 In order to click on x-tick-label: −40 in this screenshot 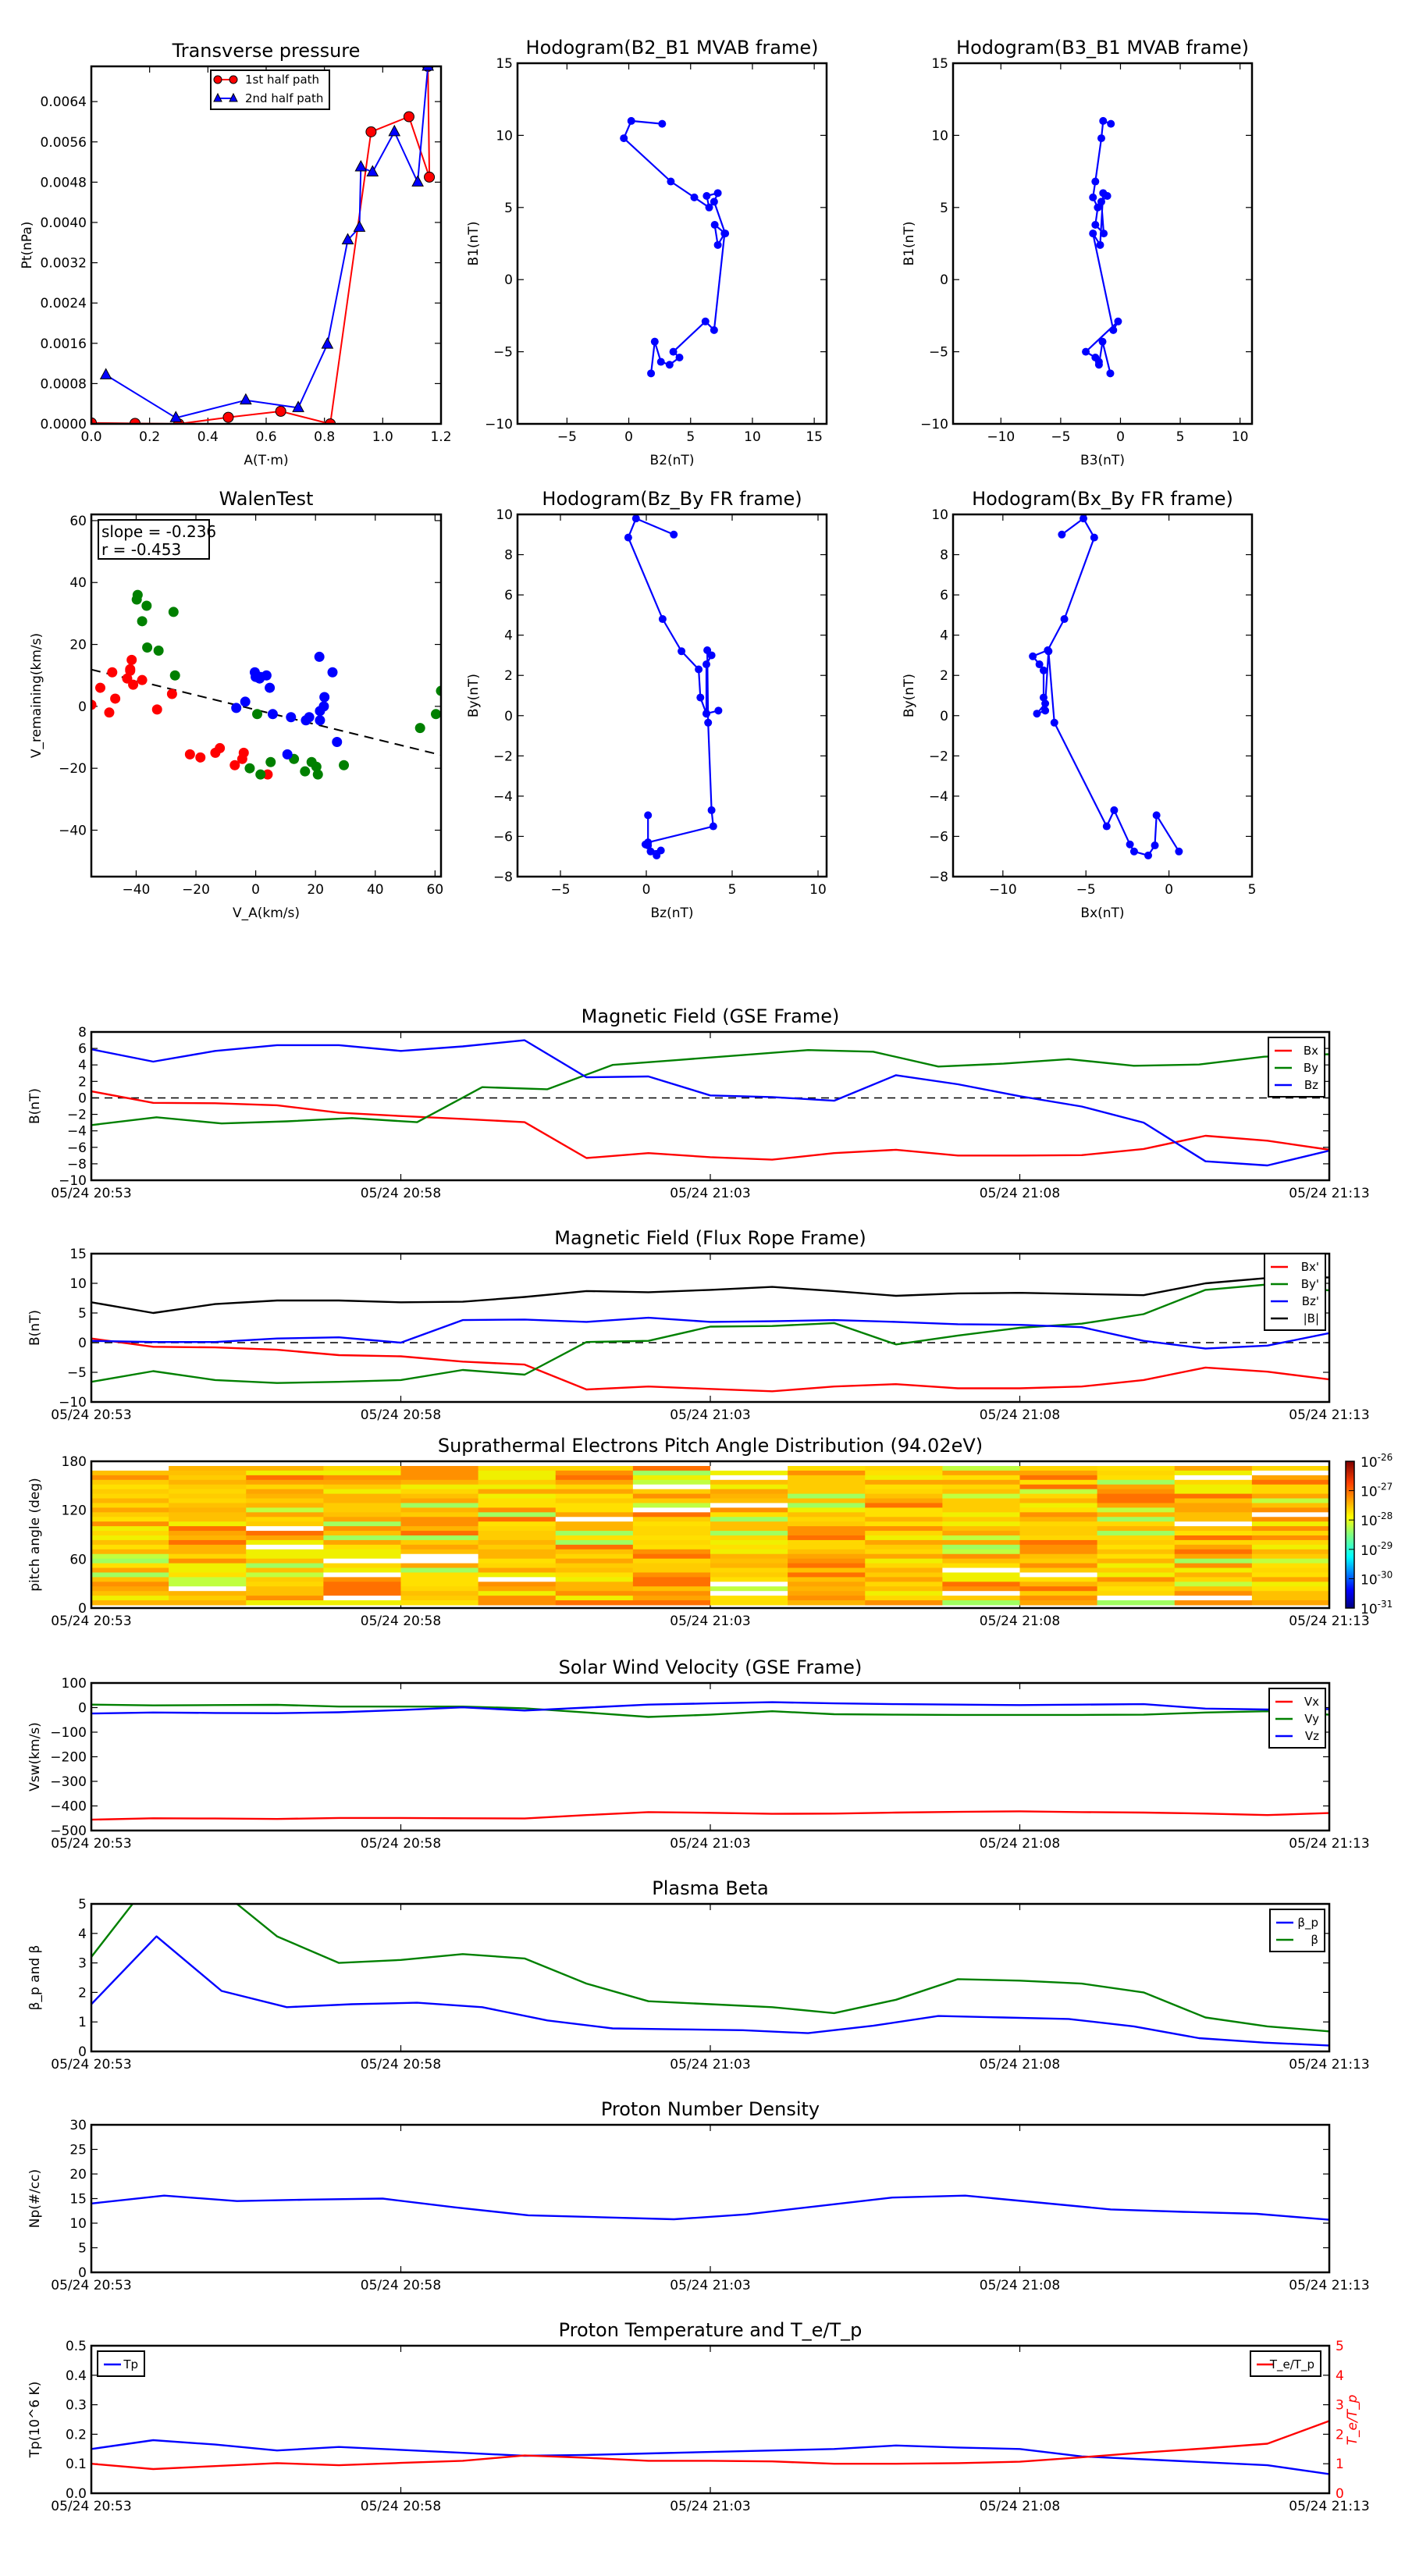, I will do `click(136, 890)`.